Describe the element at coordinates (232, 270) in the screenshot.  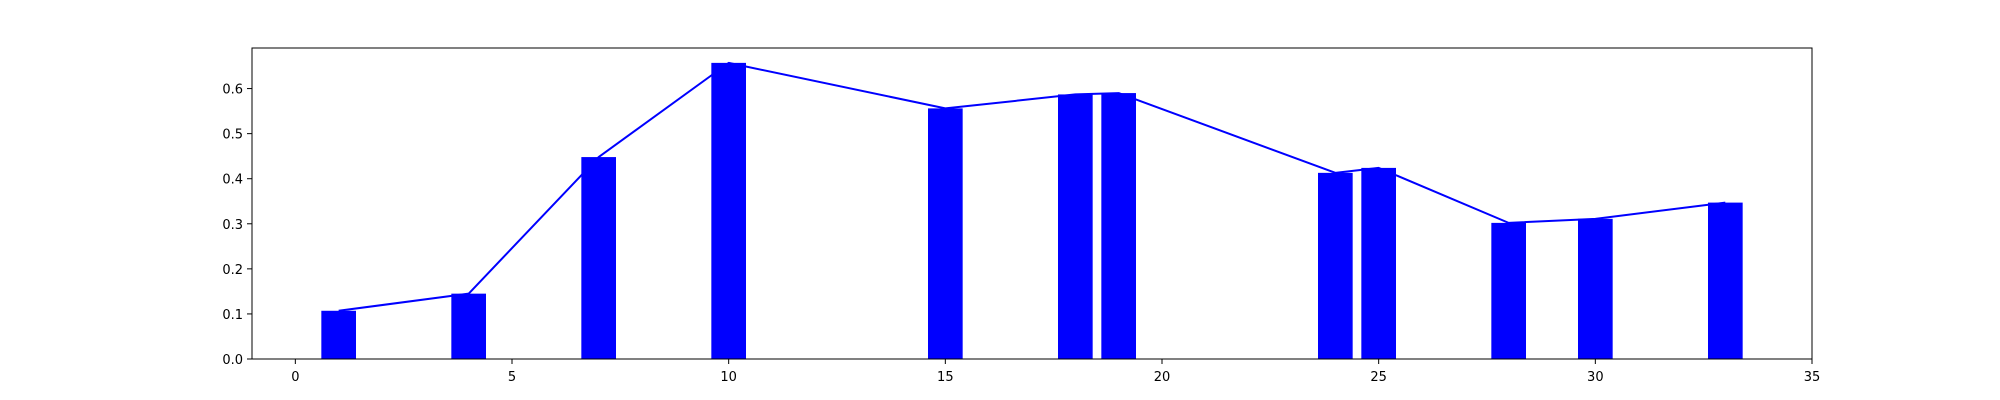
I see `y-tick-label: 0.2` at that location.